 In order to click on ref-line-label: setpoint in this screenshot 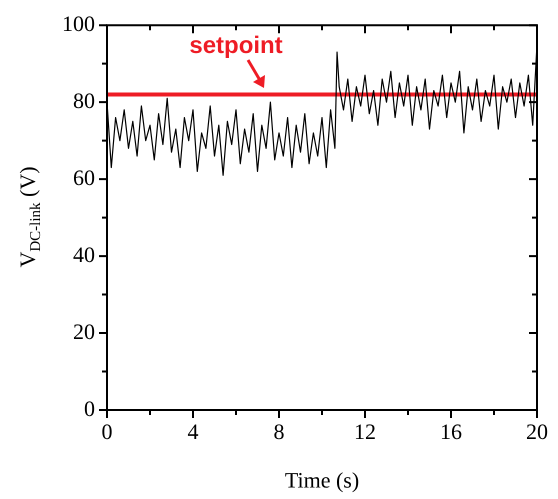, I will do `click(236, 46)`.